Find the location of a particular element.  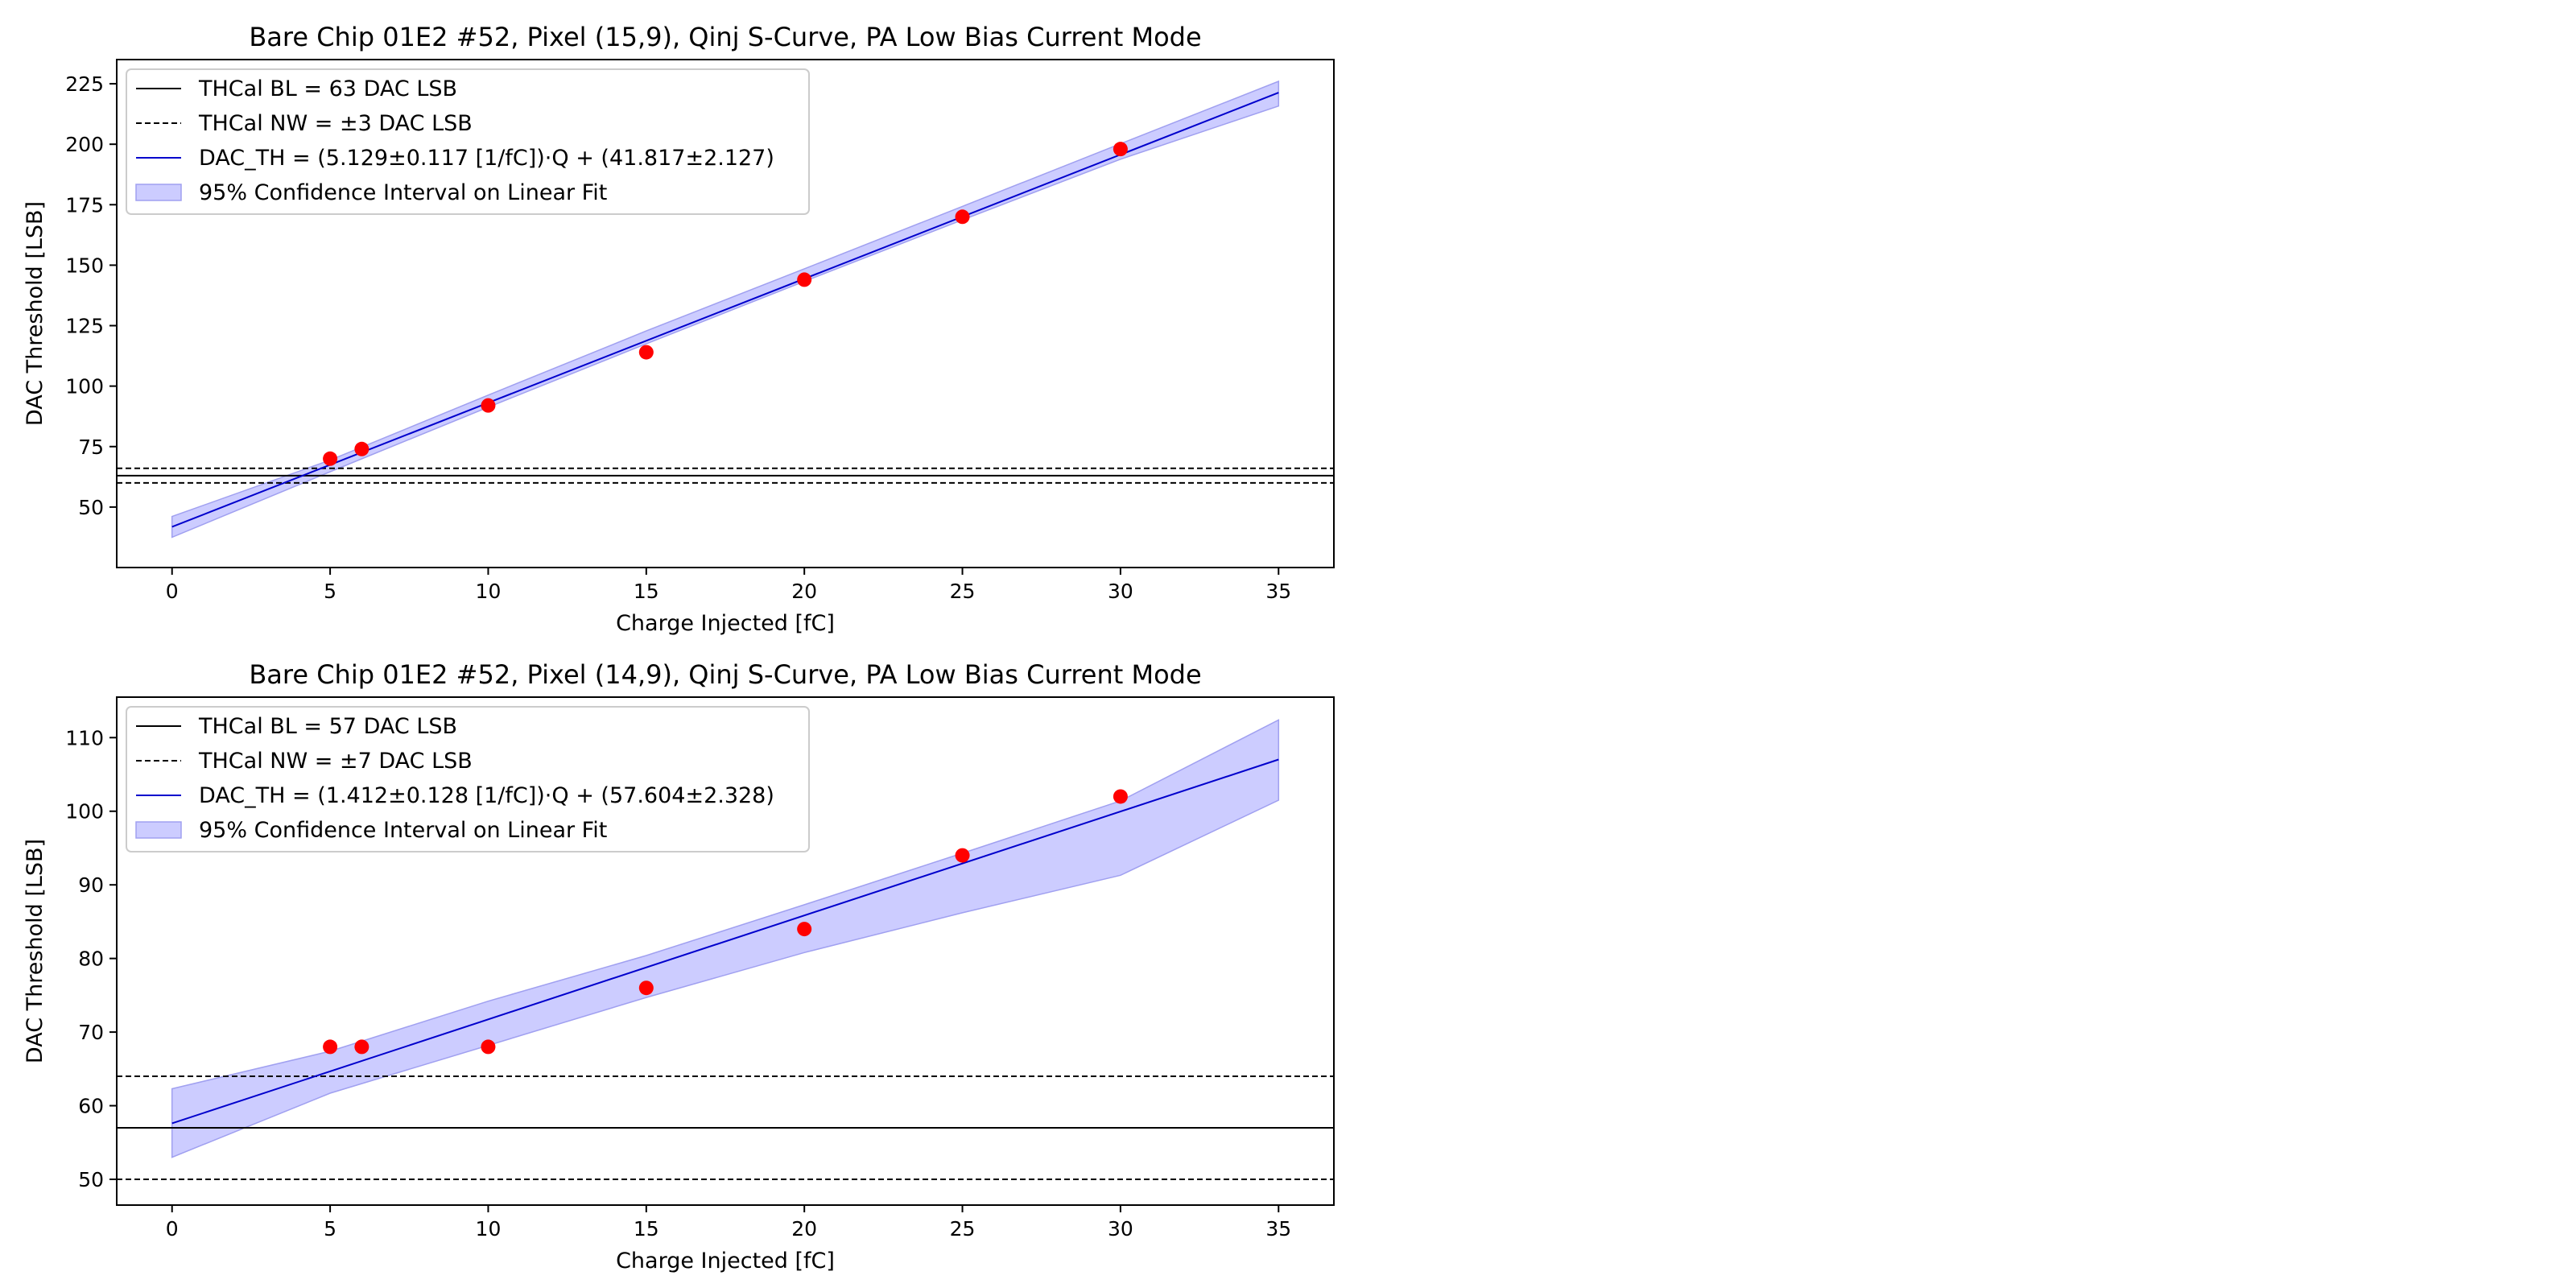

legend-entry: THCal NW = ±7 DAC LSB is located at coordinates (335, 761).